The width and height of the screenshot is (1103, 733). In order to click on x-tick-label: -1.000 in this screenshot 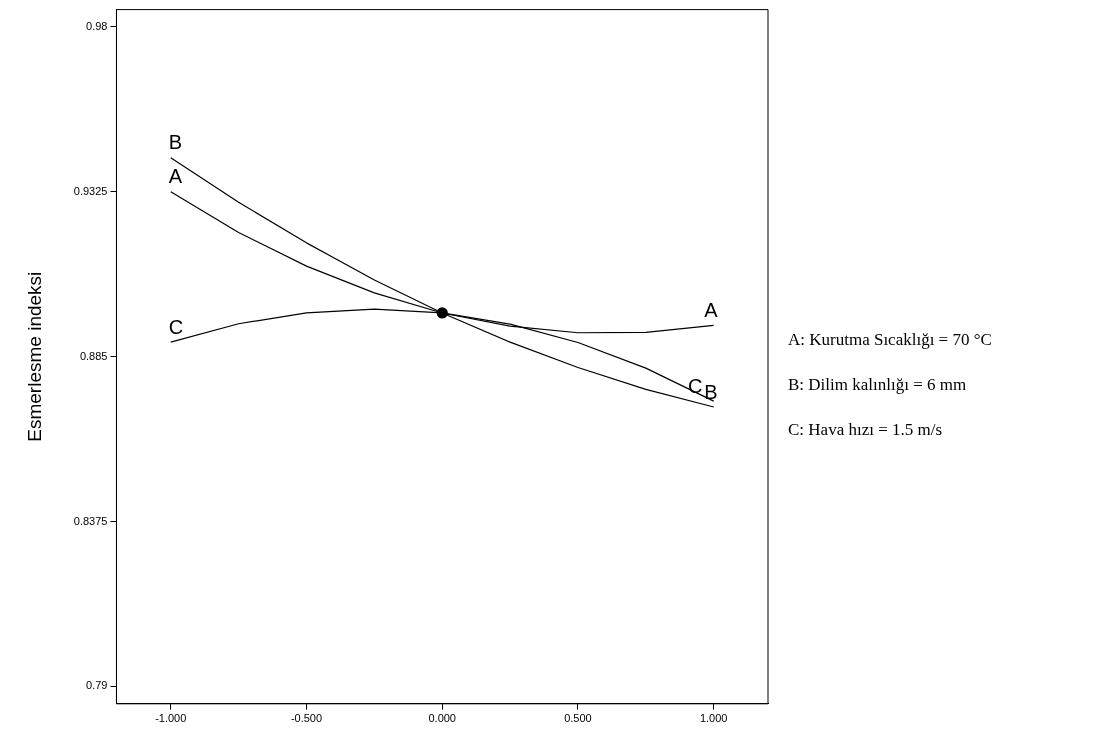, I will do `click(171, 718)`.